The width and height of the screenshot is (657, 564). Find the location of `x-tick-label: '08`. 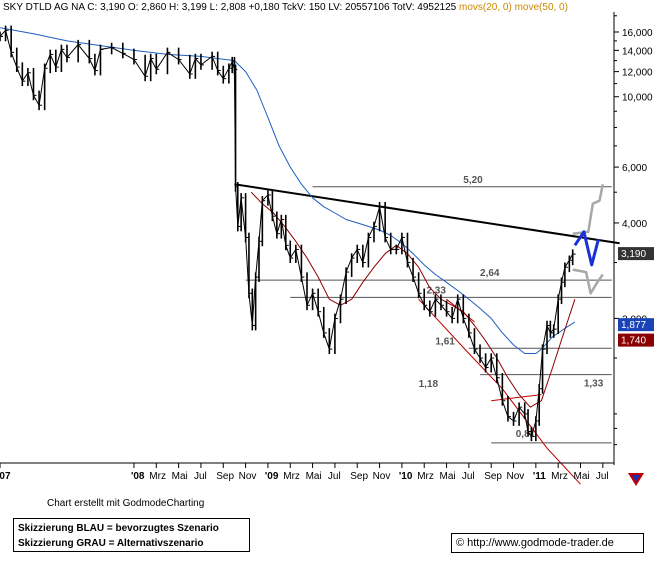

x-tick-label: '08 is located at coordinates (138, 476).